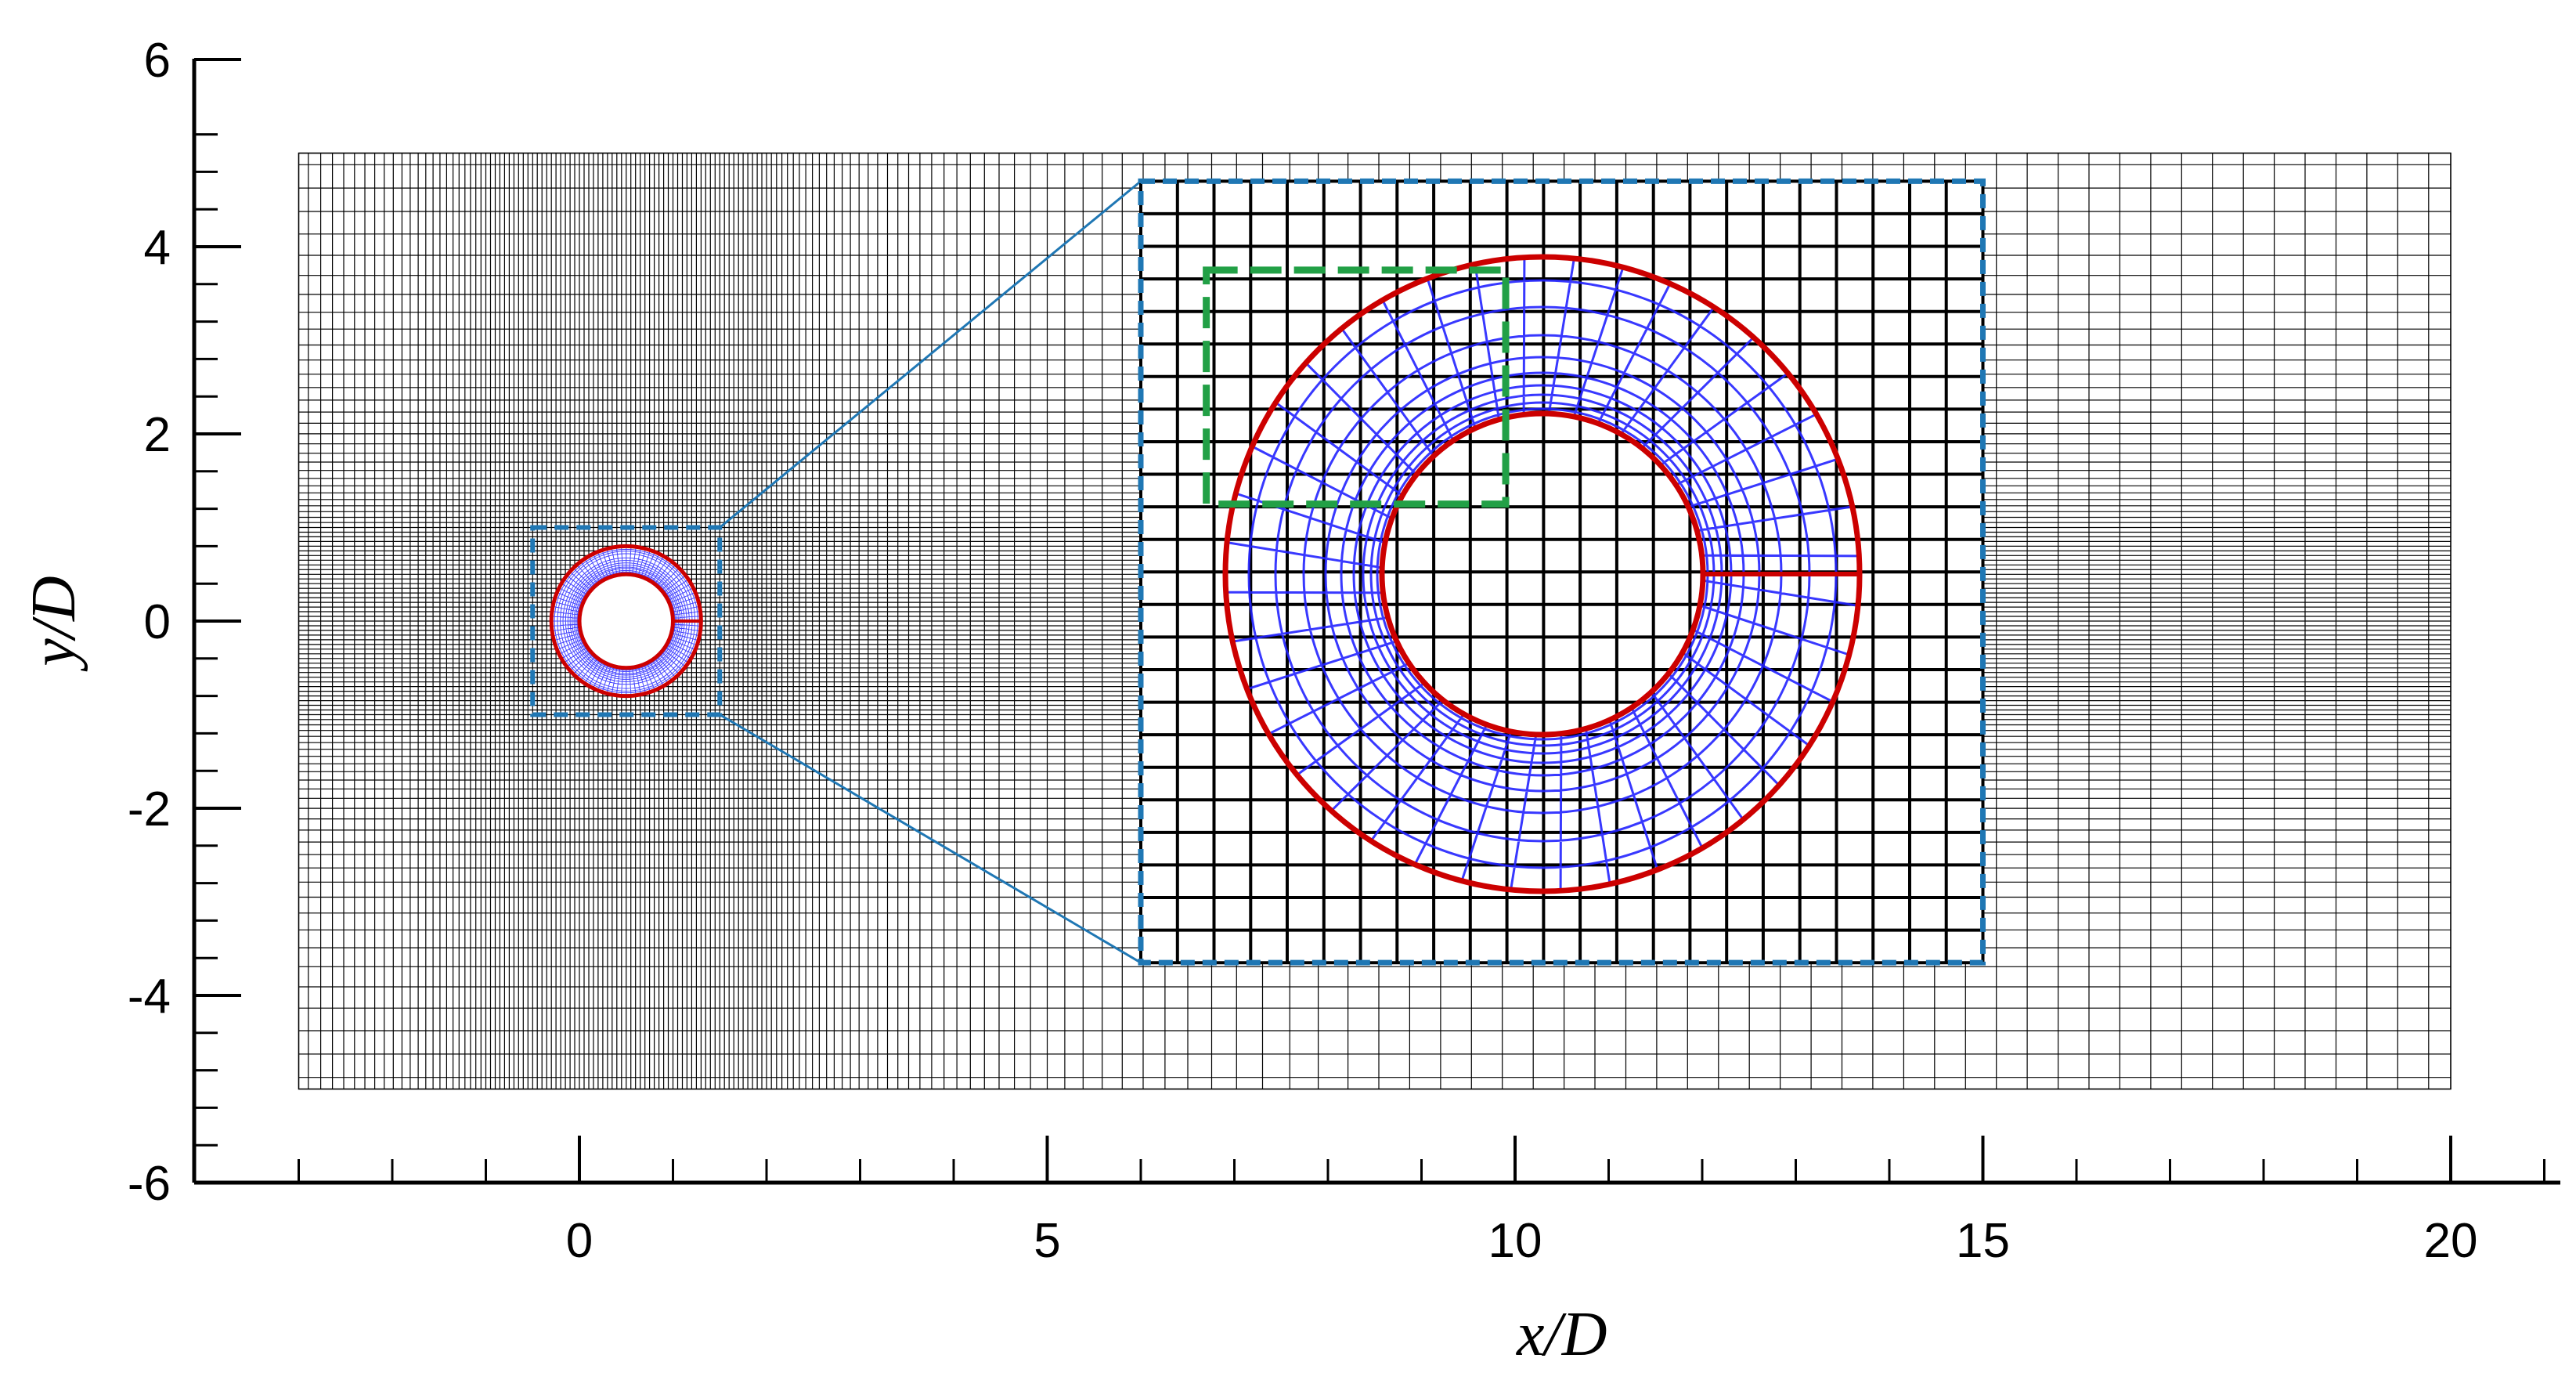 The height and width of the screenshot is (1398, 2576). What do you see at coordinates (157, 435) in the screenshot?
I see `y-tick-label: 2` at bounding box center [157, 435].